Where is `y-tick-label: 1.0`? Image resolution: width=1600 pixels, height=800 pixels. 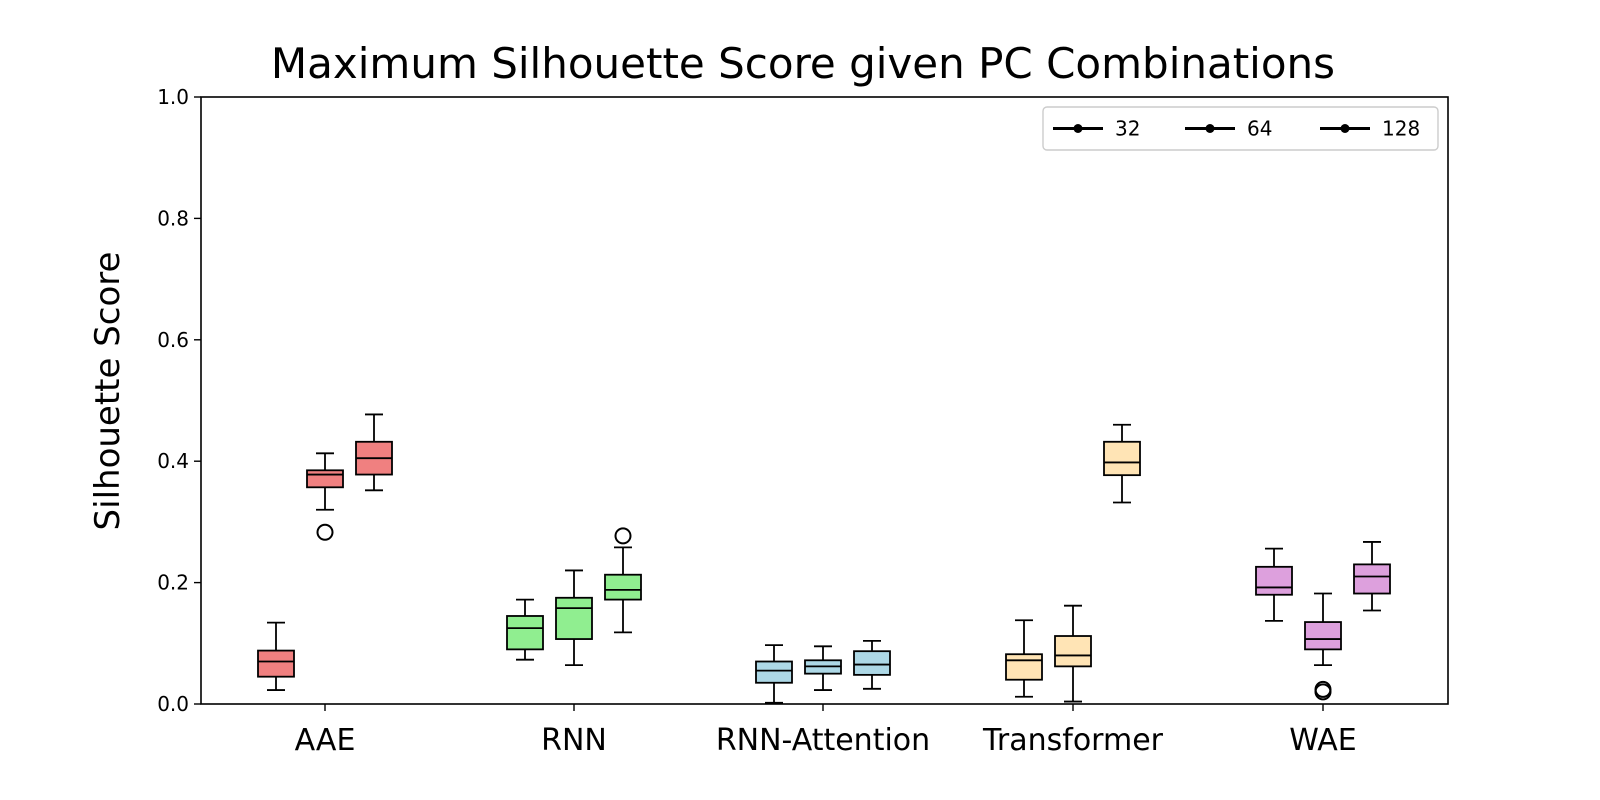
y-tick-label: 1.0 is located at coordinates (173, 97).